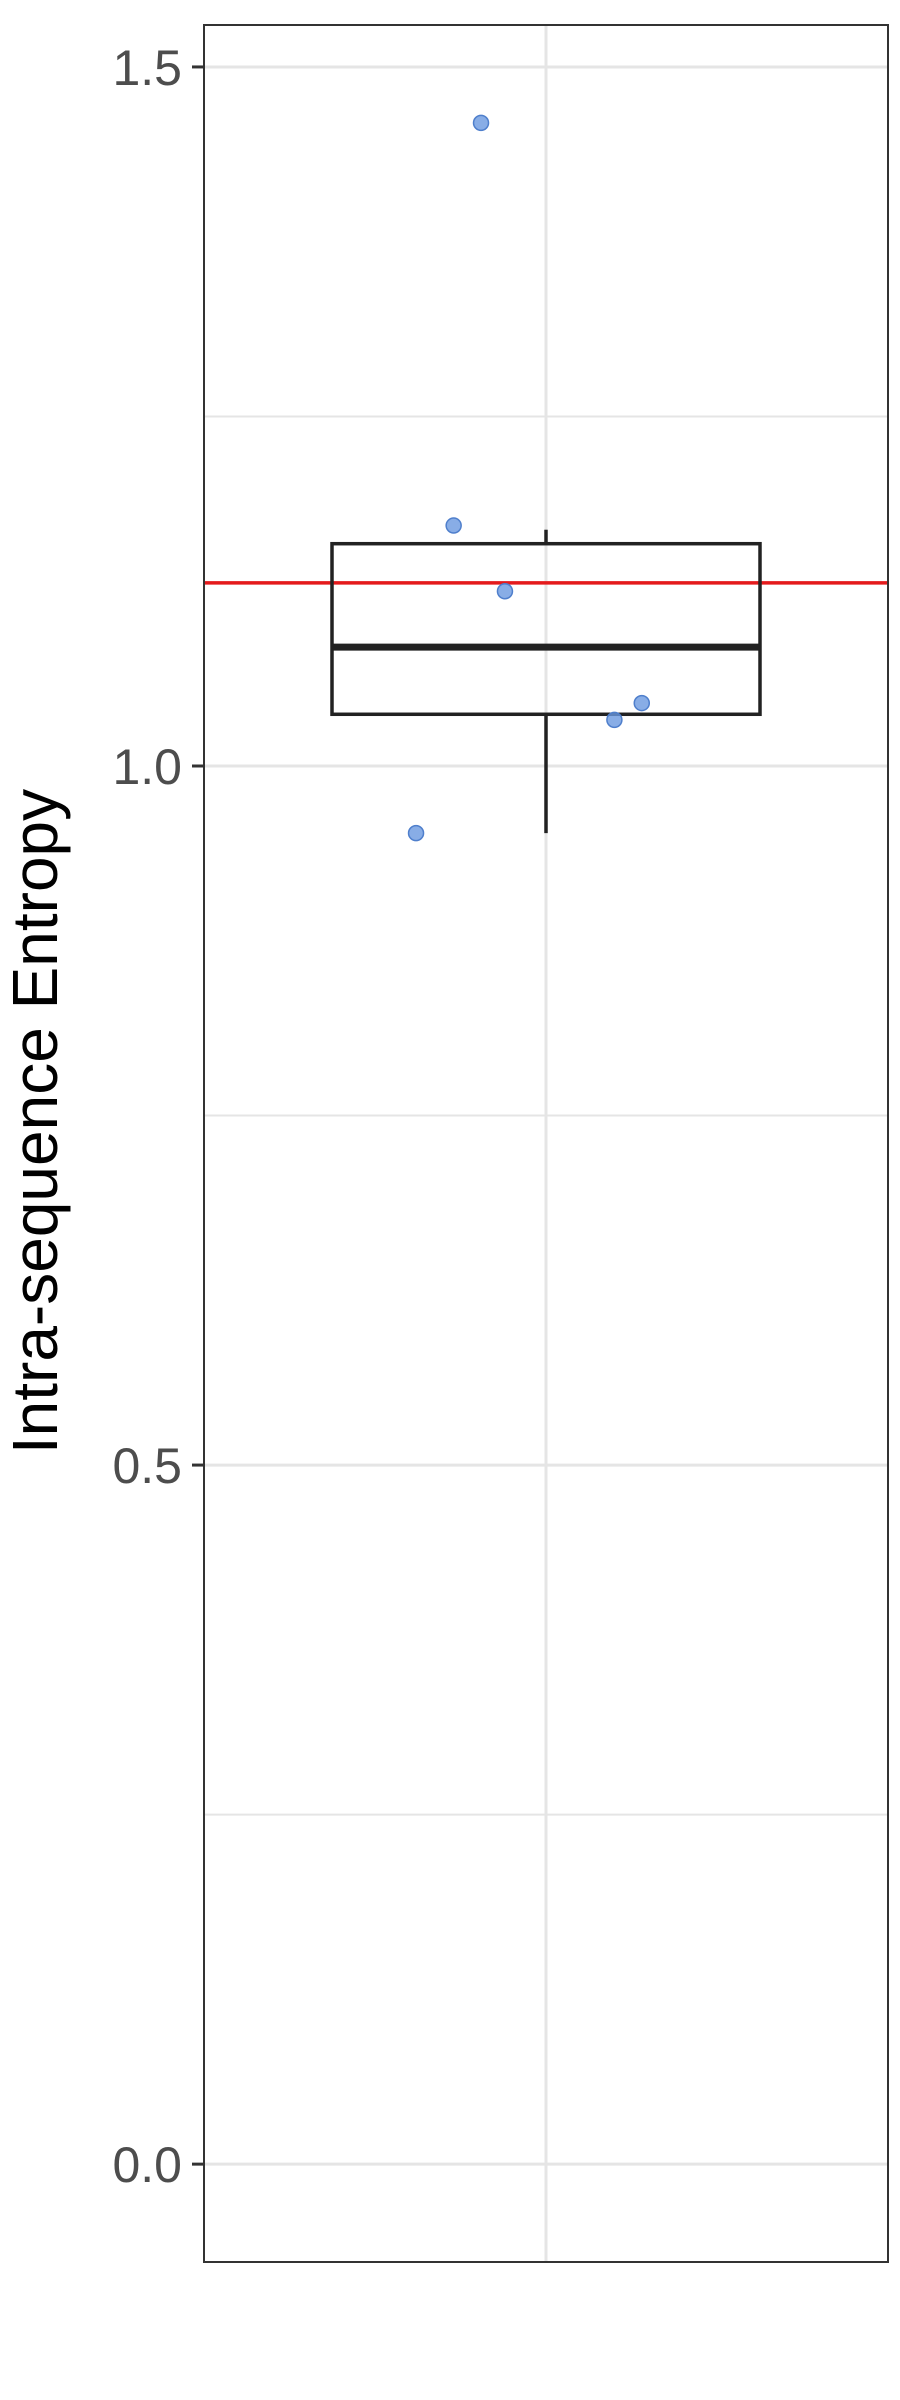  Describe the element at coordinates (529, 478) in the screenshot. I see `data-points` at that location.